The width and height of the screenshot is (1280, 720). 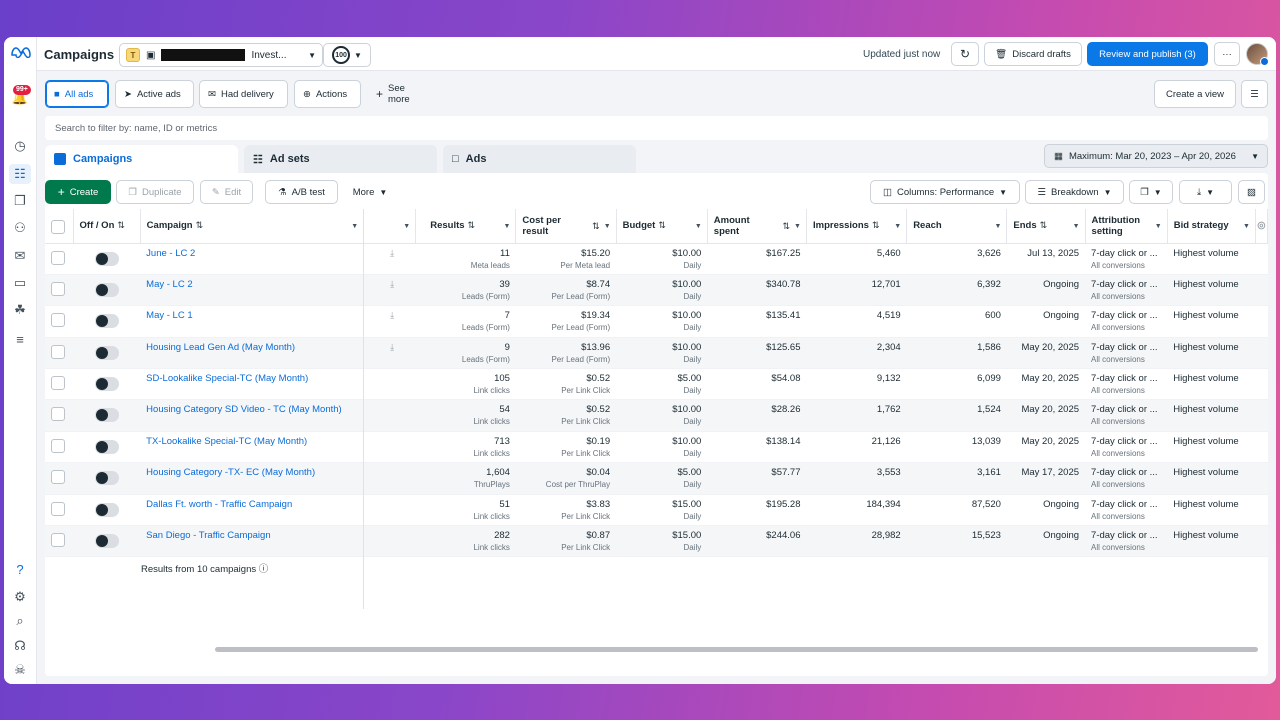 I want to click on edit-button: ✎ Edit, so click(x=226, y=192).